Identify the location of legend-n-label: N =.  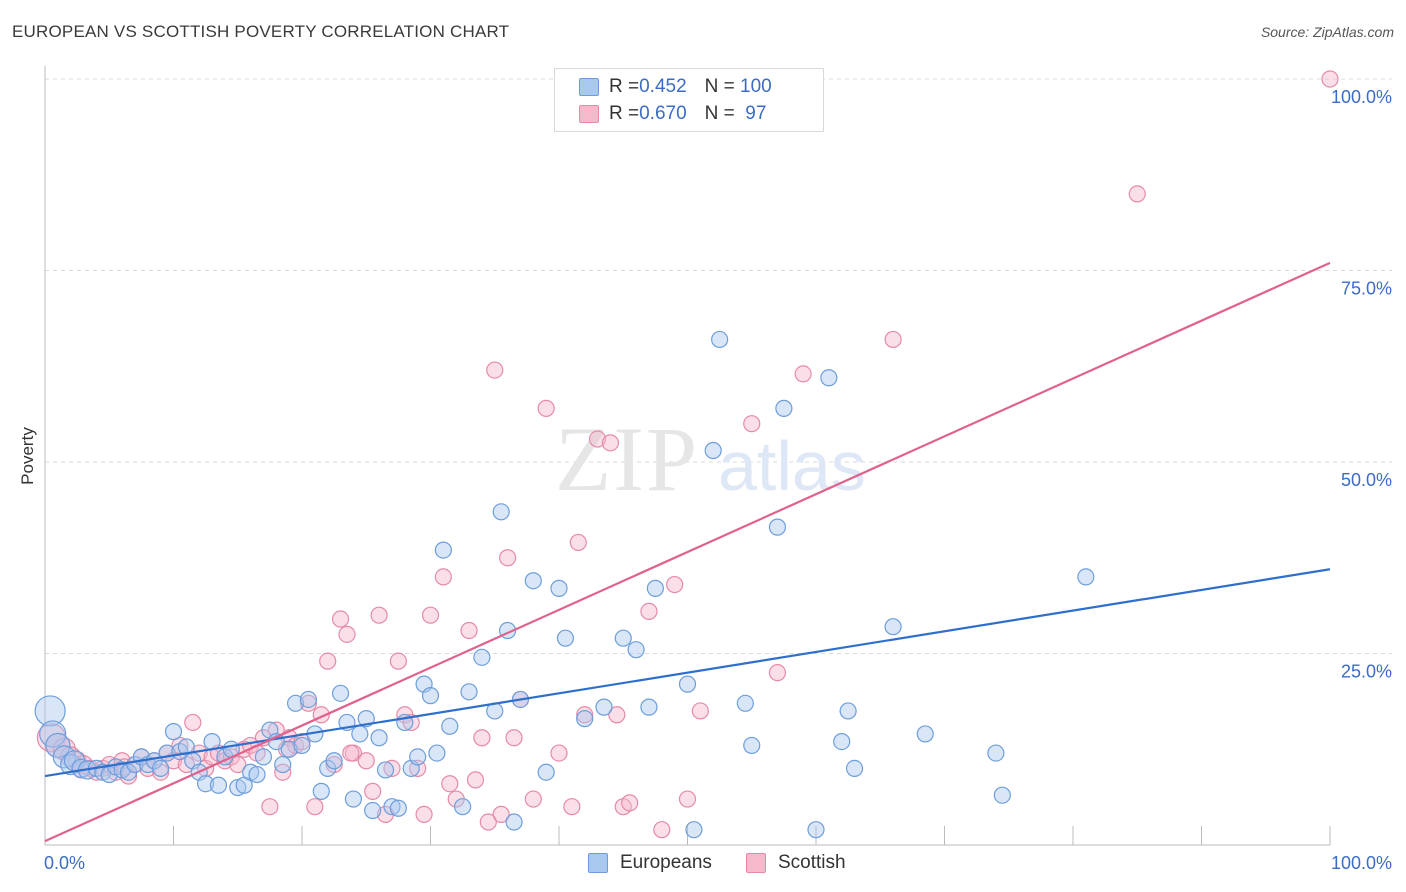
(722, 86).